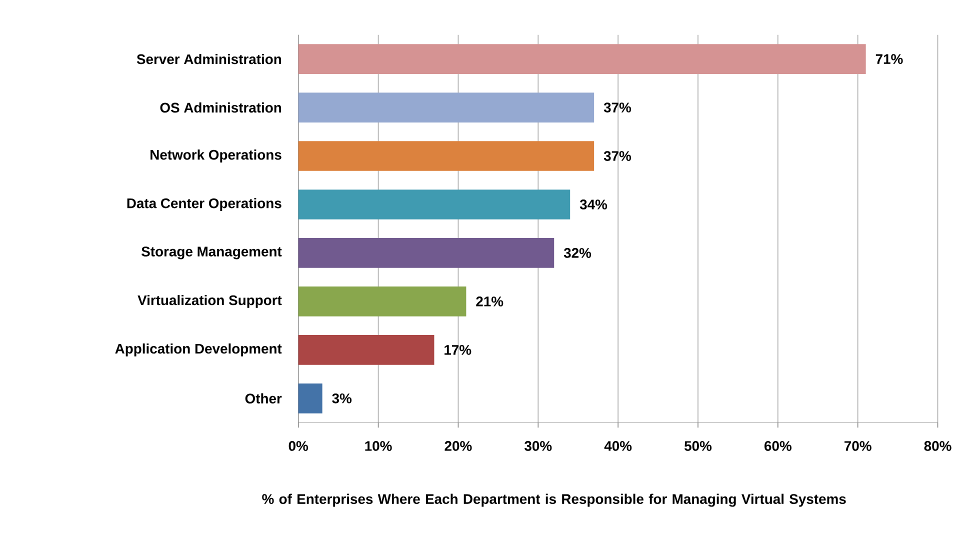 Image resolution: width=955 pixels, height=545 pixels. I want to click on y-tick-label: Server Administration, so click(209, 59).